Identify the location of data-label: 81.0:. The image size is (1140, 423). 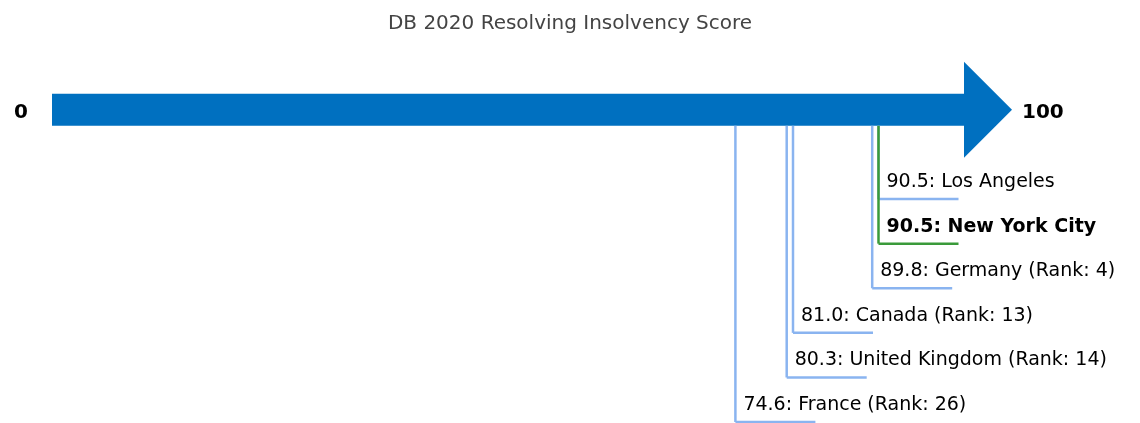
(825, 313).